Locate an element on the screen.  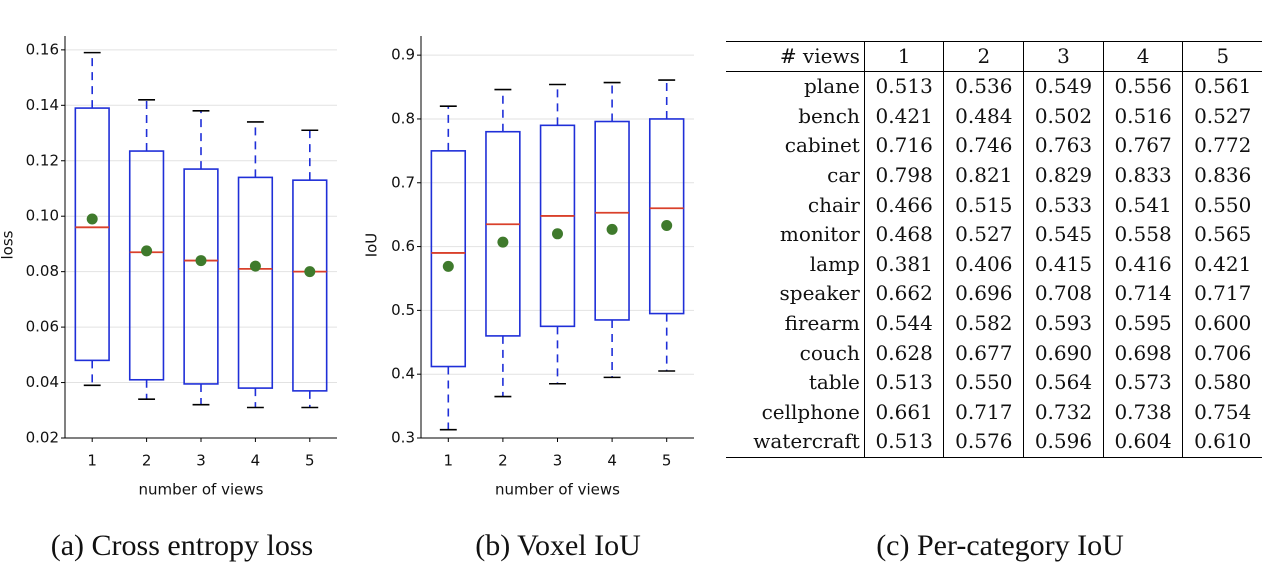
header-row: # views 1 2 3 4 5 is located at coordinates (994, 56).